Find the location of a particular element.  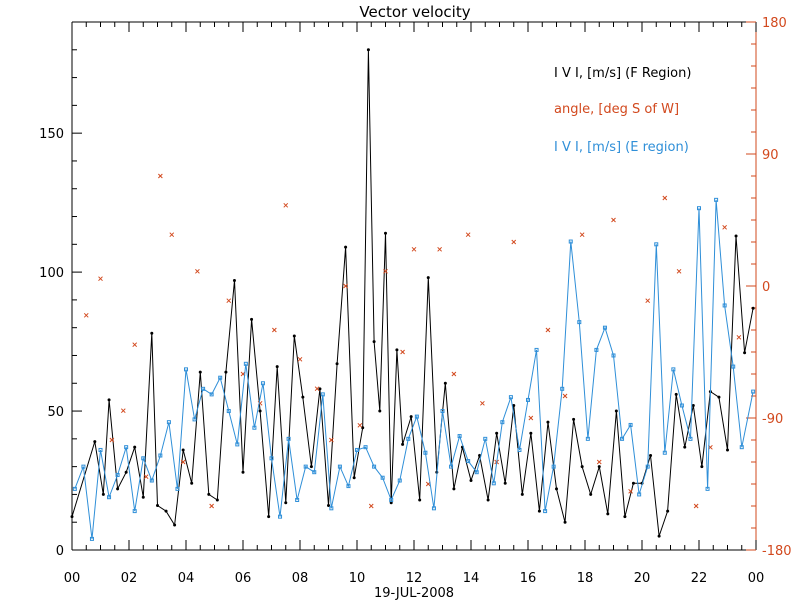

x-tick-label: 00 is located at coordinates (72, 578).